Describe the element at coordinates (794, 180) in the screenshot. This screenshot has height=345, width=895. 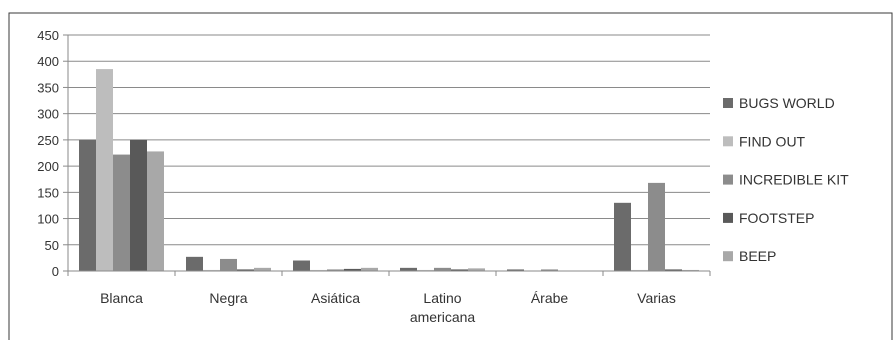
I see `legend-label: INCREDIBLE KIT` at that location.